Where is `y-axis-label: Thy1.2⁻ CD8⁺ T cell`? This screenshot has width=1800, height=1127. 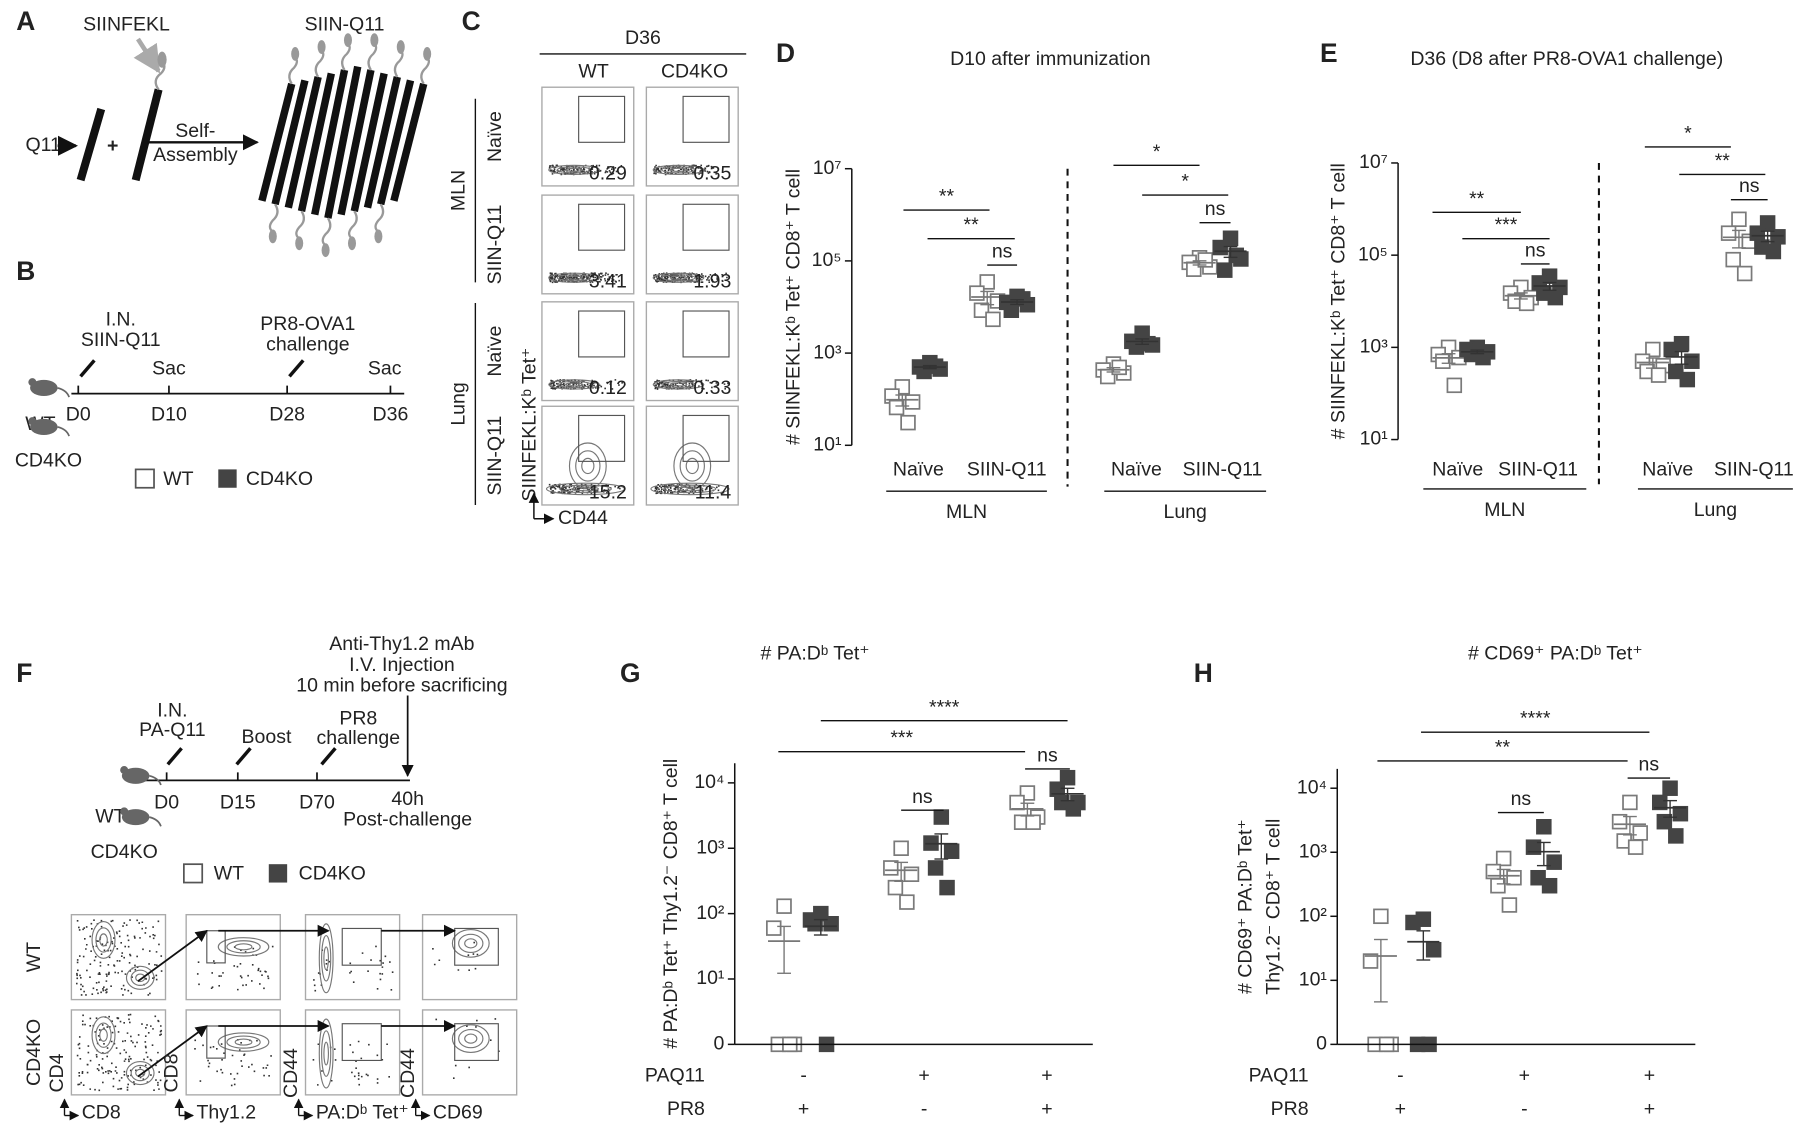 y-axis-label: Thy1.2⁻ CD8⁺ T cell is located at coordinates (1273, 907).